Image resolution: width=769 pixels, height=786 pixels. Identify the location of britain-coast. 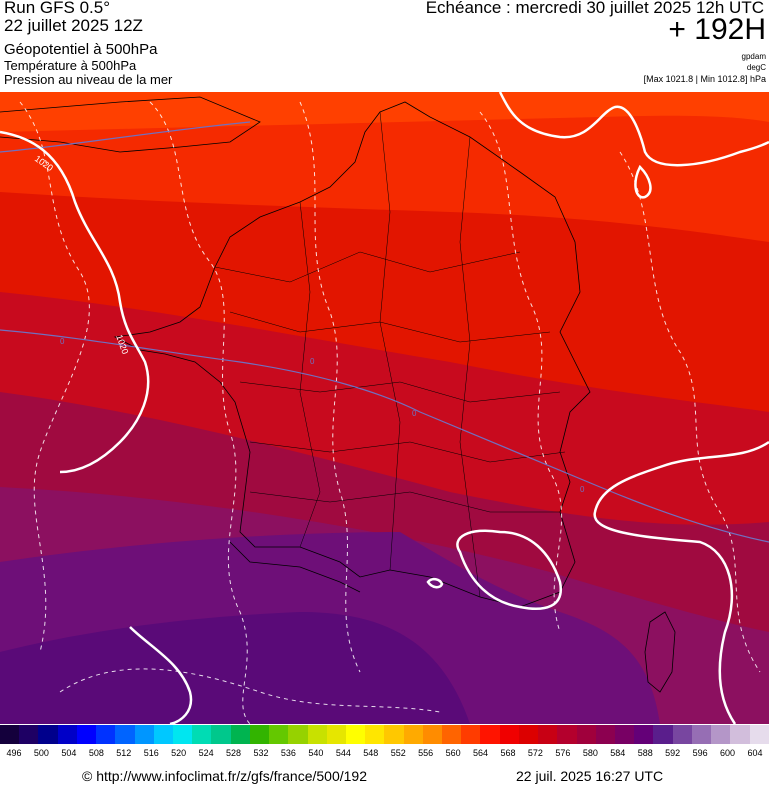
(130, 124).